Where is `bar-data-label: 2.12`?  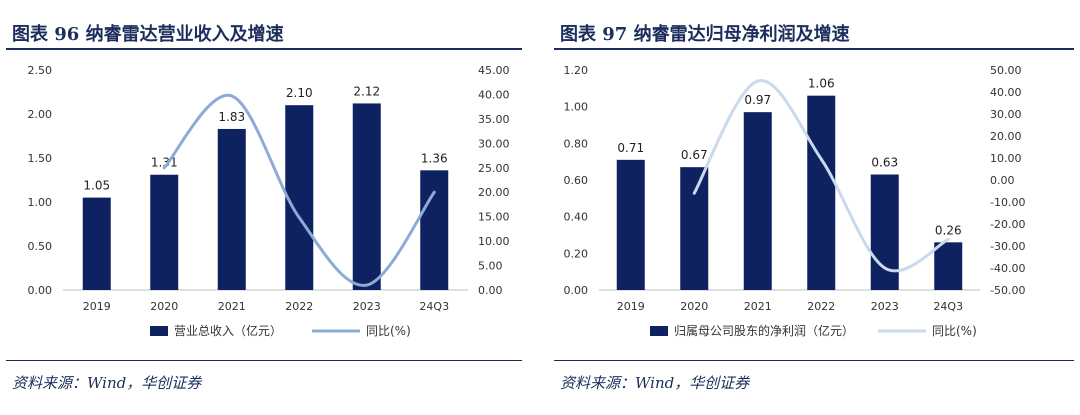 bar-data-label: 2.12 is located at coordinates (366, 91).